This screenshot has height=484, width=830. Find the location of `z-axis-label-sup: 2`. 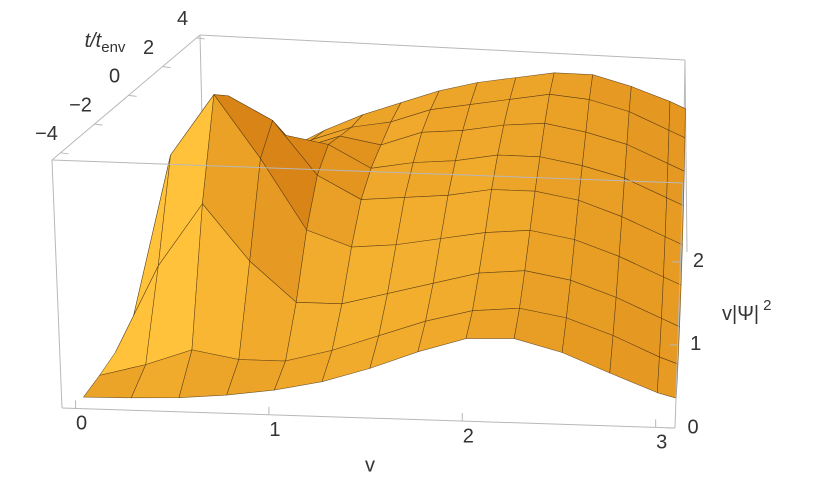

z-axis-label-sup: 2 is located at coordinates (767, 305).